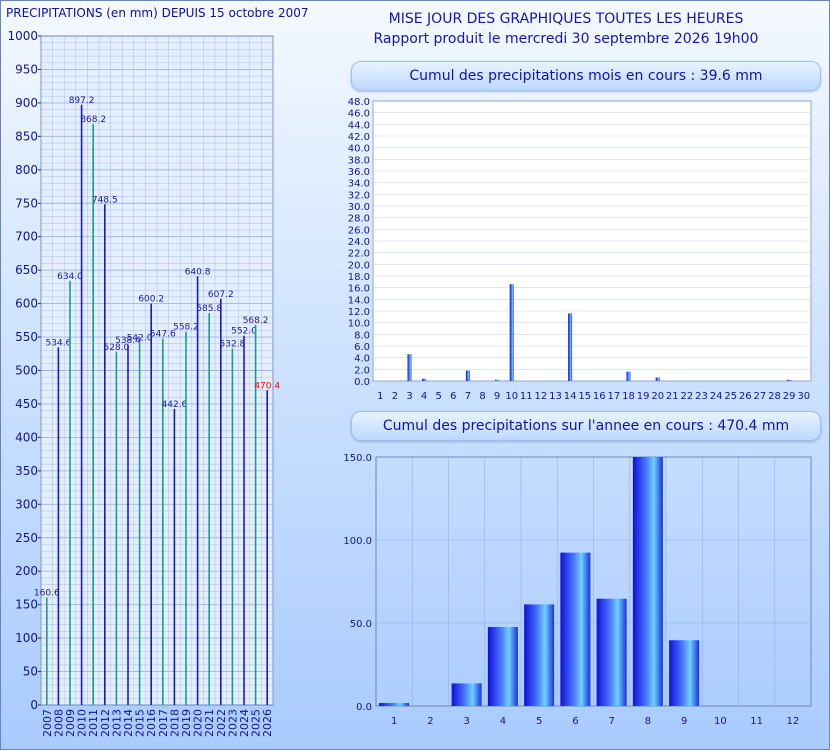 The height and width of the screenshot is (751, 830). I want to click on y-tick-label: 22.0, so click(359, 254).